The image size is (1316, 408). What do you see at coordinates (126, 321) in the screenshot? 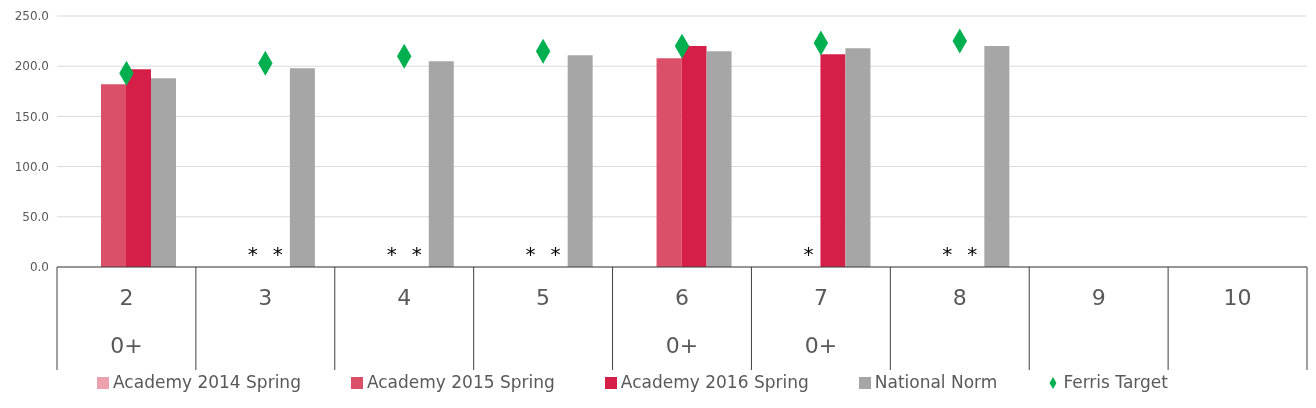
I see `x-tick-label: 2 0+` at bounding box center [126, 321].